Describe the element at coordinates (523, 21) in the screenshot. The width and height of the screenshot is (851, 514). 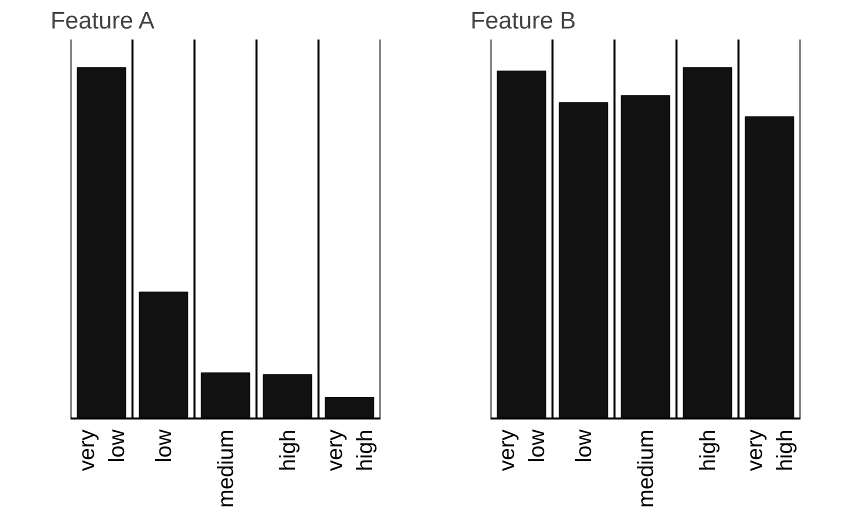
I see `chart-title: Feature B` at that location.